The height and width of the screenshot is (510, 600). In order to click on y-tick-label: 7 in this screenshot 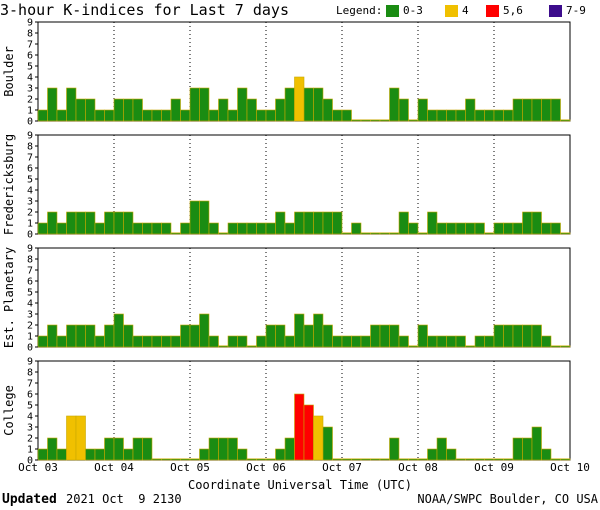, I will do `click(30, 158)`.